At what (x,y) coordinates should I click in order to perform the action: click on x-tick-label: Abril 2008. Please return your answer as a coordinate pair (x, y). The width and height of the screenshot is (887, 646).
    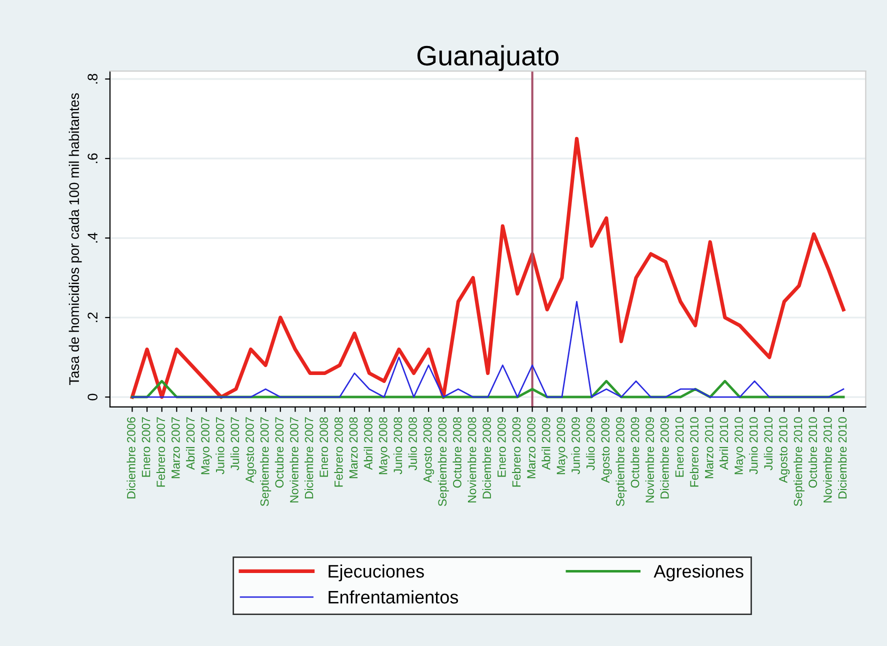
    Looking at the image, I should click on (368, 443).